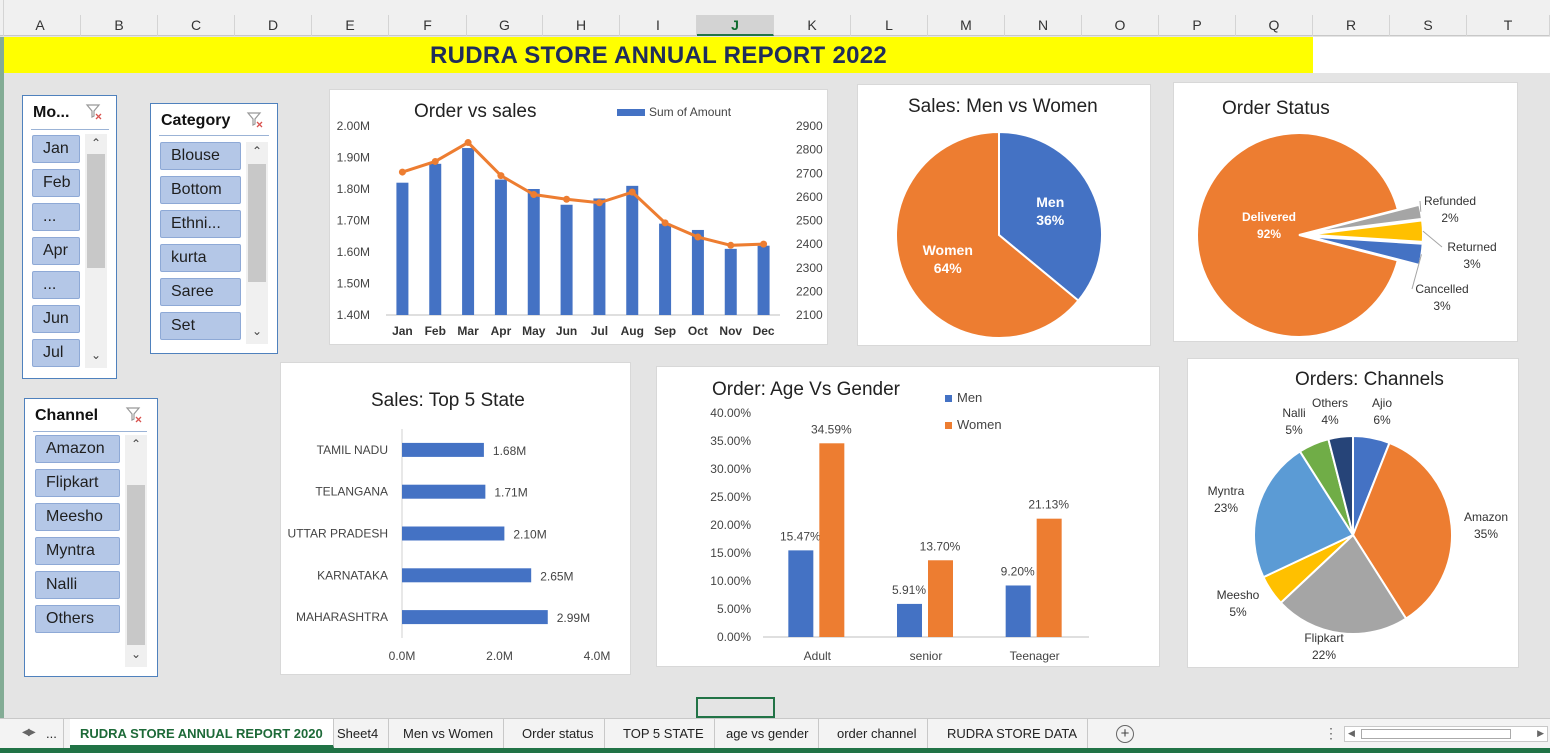 This screenshot has height=753, width=1550. Describe the element at coordinates (1004, 215) in the screenshot. I see `sales-men-women-chart: Sales: Men vs Women Men 36% Women 64%` at that location.